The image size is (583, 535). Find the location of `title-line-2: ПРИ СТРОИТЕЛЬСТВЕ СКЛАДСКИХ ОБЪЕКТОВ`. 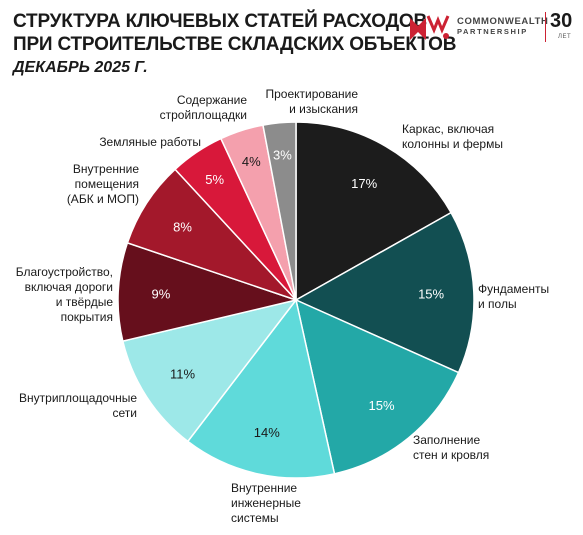

title-line-2: ПРИ СТРОИТЕЛЬСТВЕ СКЛАДСКИХ ОБЪЕКТОВ is located at coordinates (235, 44).